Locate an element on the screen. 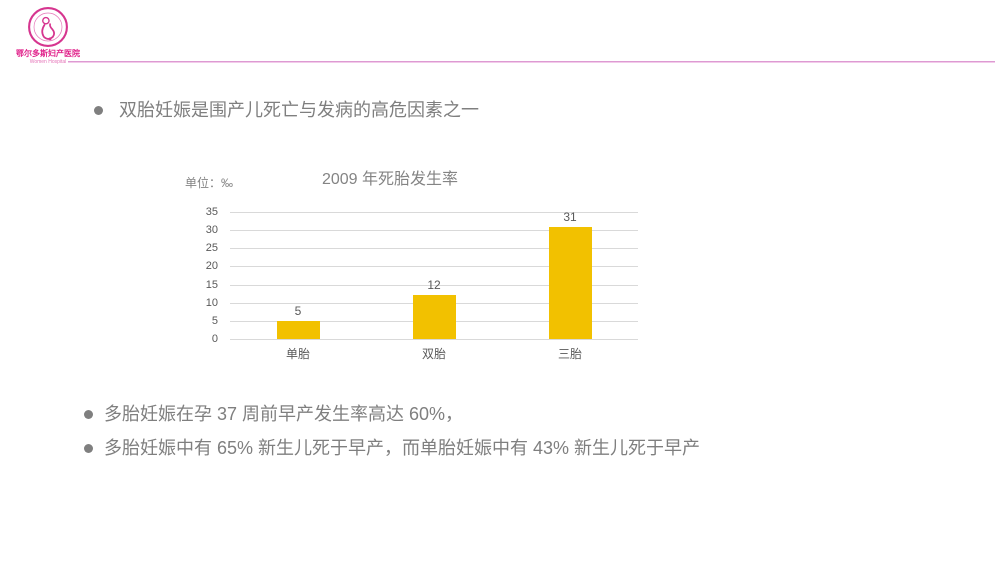 Image resolution: width=1000 pixels, height=563 pixels. hospital-logo: 鄂尔多斯妇产医院 Women Hospital is located at coordinates (48, 35).